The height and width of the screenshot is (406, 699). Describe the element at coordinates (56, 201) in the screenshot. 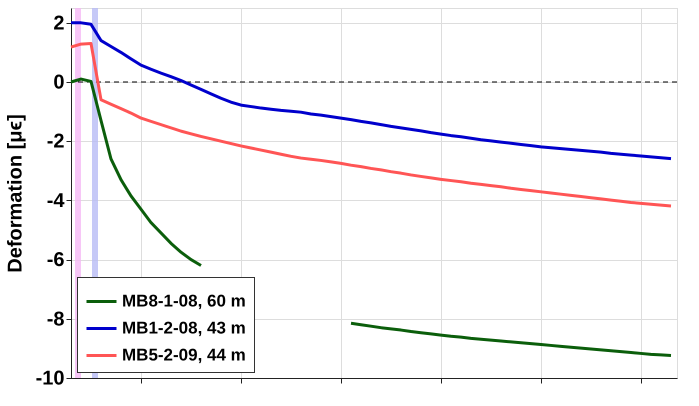

I see `y-tick-label: -4` at that location.